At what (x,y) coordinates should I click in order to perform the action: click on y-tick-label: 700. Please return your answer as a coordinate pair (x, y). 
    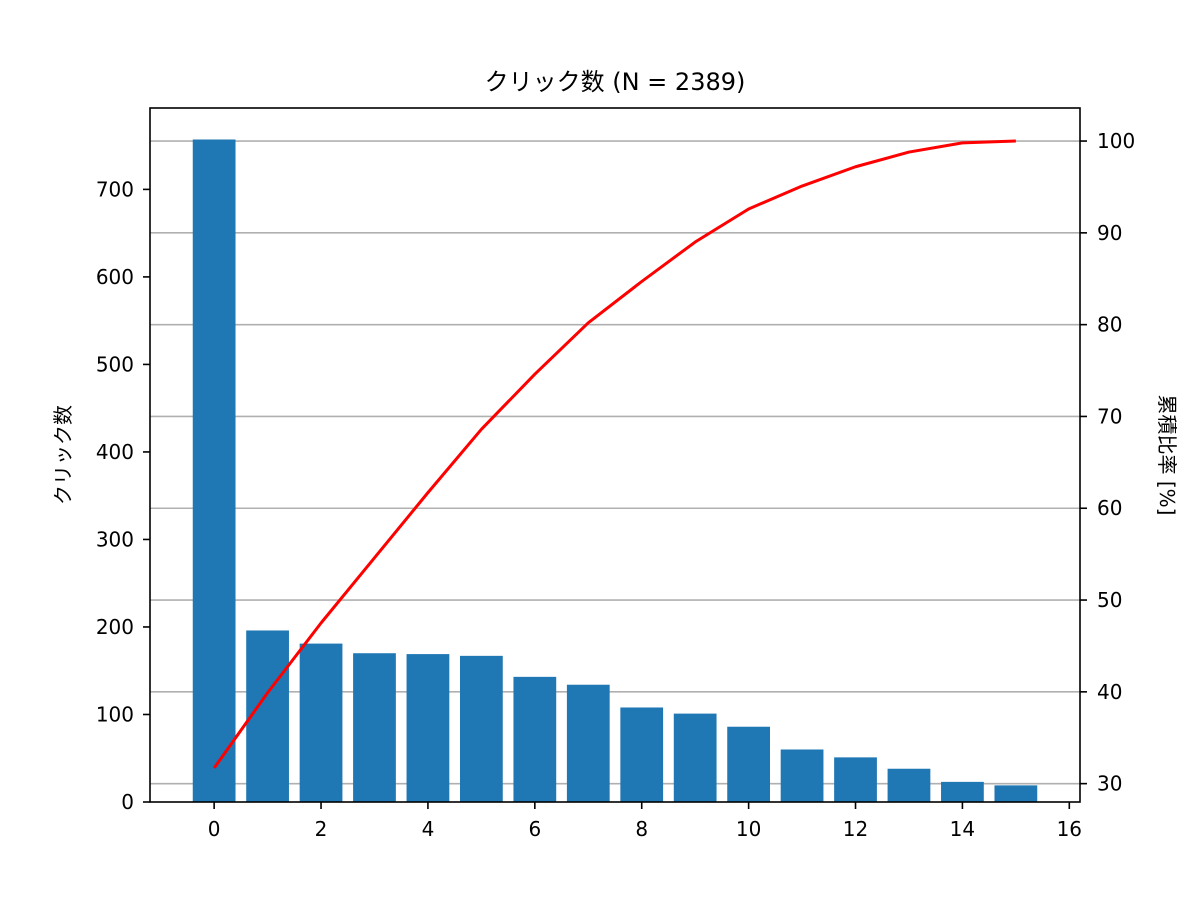
    Looking at the image, I should click on (115, 189).